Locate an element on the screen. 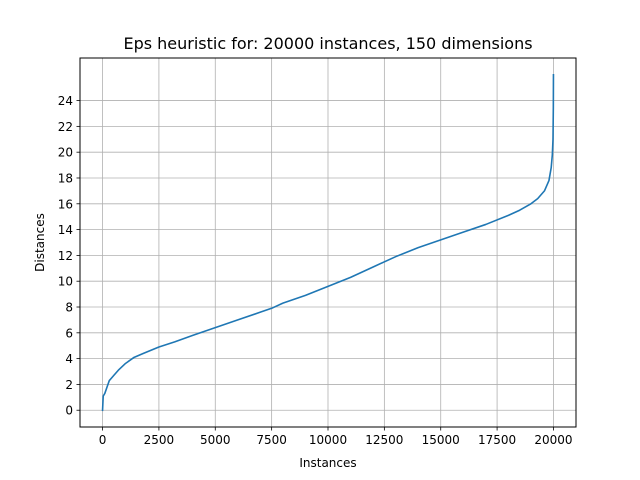 This screenshot has height=480, width=640. y-tick-label: 20 is located at coordinates (65, 153).